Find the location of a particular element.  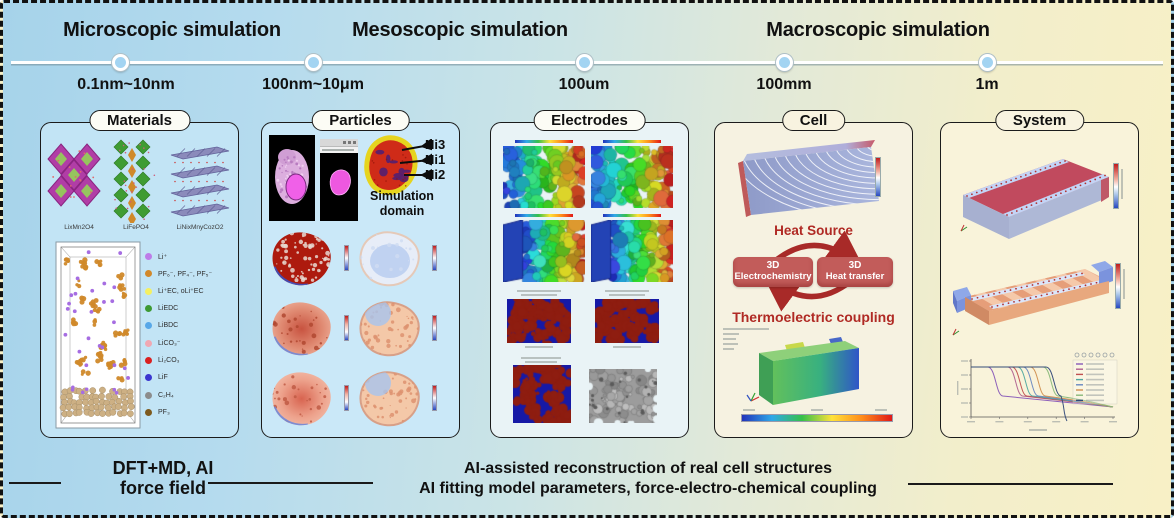

section-title-mesoscopic: Mesoscopic simulation is located at coordinates (460, 30).